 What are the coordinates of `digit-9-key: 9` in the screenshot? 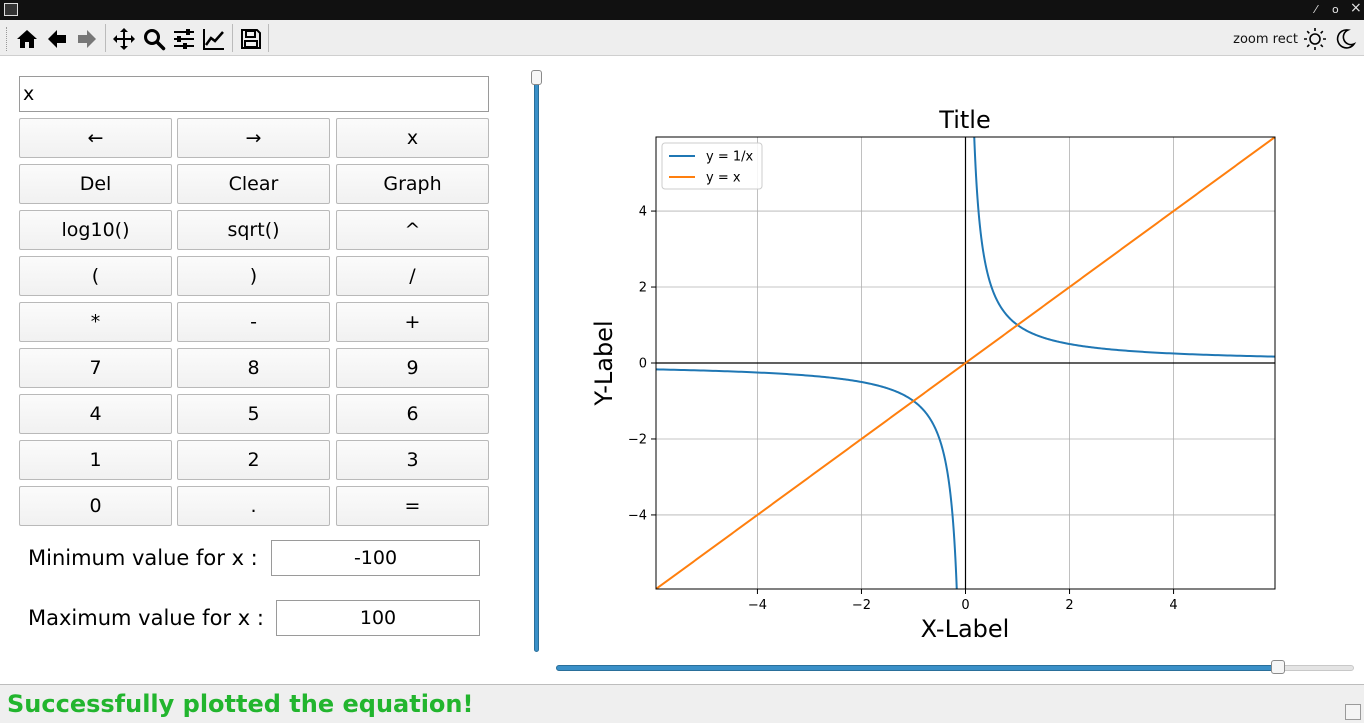 It's located at (412, 368).